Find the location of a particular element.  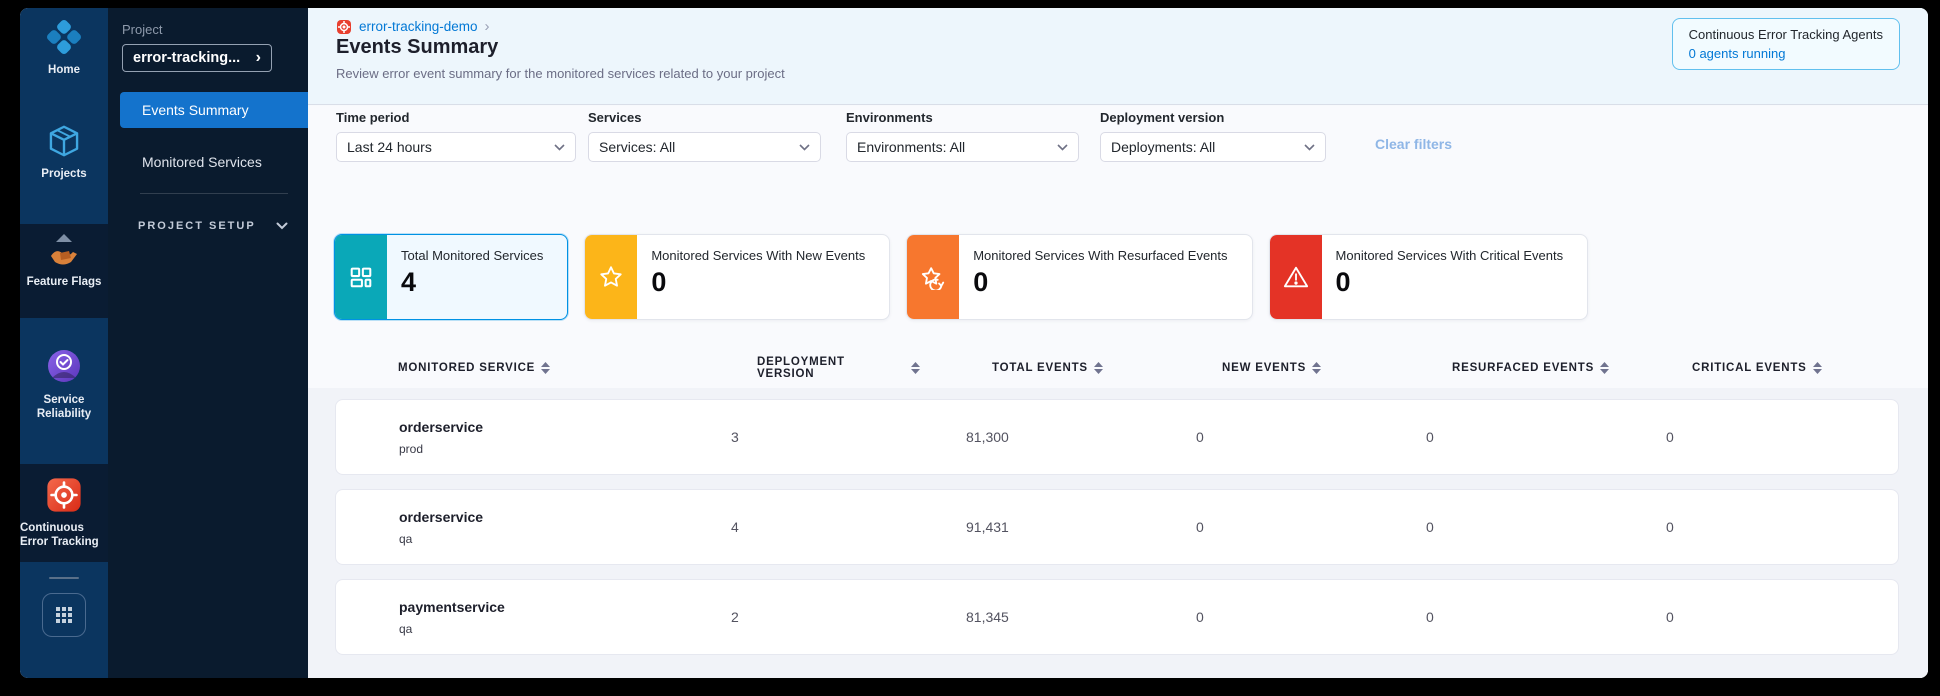

nav-label: Feature Flags is located at coordinates (64, 282).